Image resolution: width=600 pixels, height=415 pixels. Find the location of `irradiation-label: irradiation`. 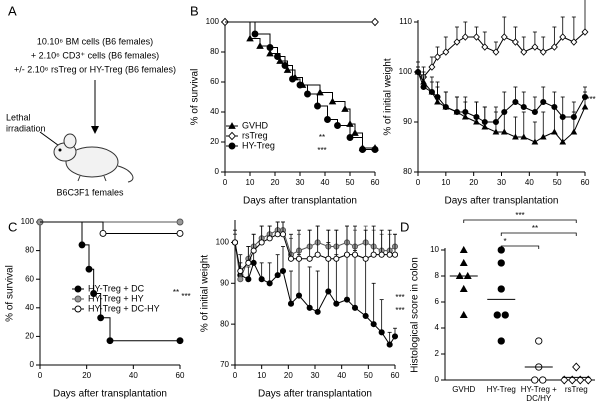

irradiation-label: irradiation is located at coordinates (26, 128).